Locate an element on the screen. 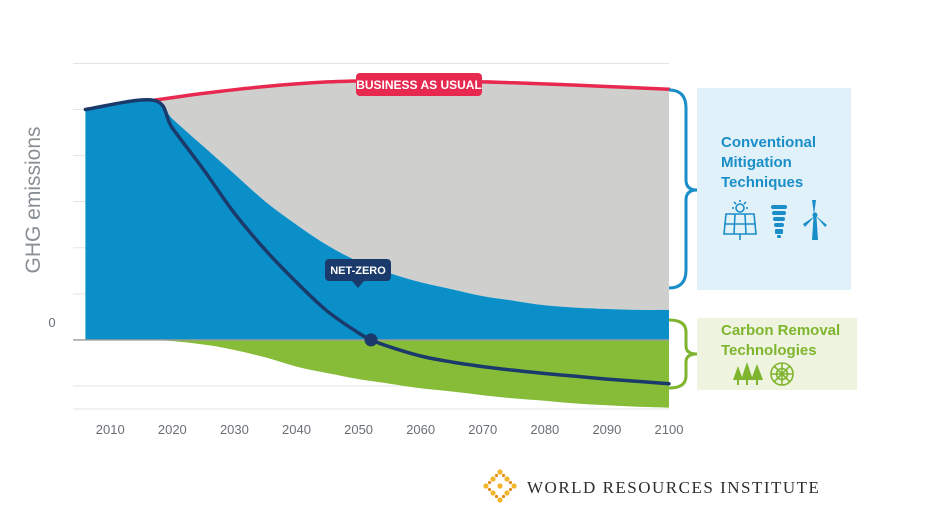 The image size is (936, 530). x-tick-label: 2090 is located at coordinates (606, 429).